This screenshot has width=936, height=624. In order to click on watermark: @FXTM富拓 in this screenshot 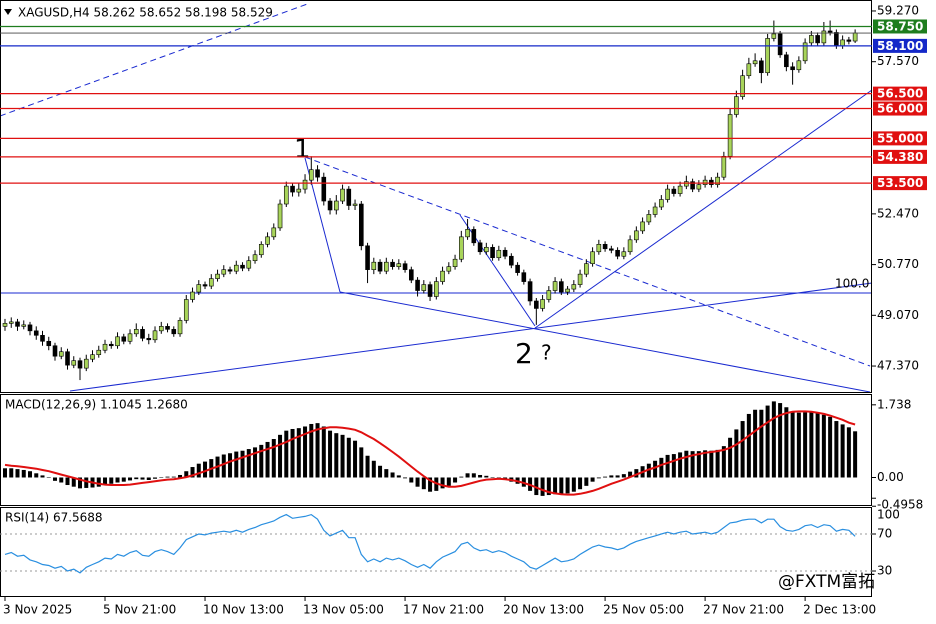, I will do `click(826, 582)`.